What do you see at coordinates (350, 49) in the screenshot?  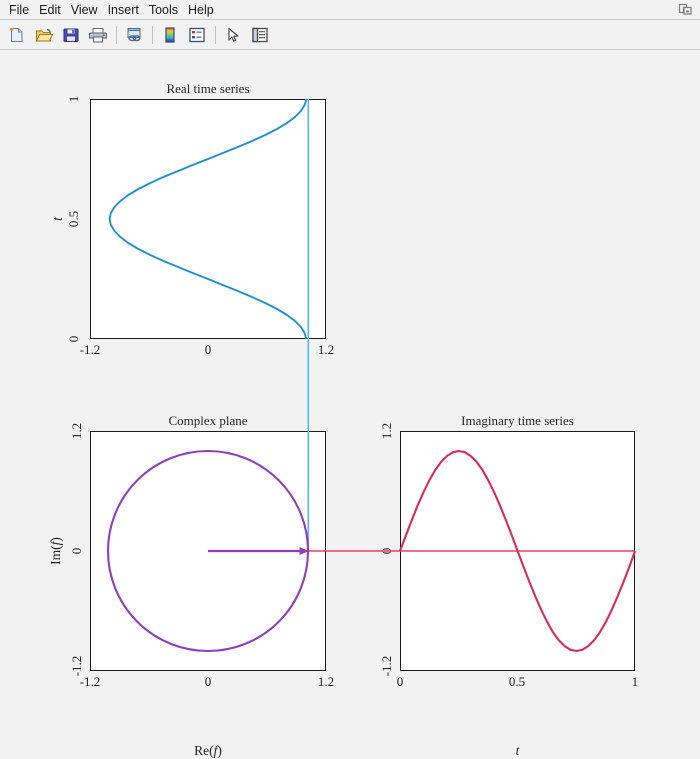 I see `toolbar-divider` at bounding box center [350, 49].